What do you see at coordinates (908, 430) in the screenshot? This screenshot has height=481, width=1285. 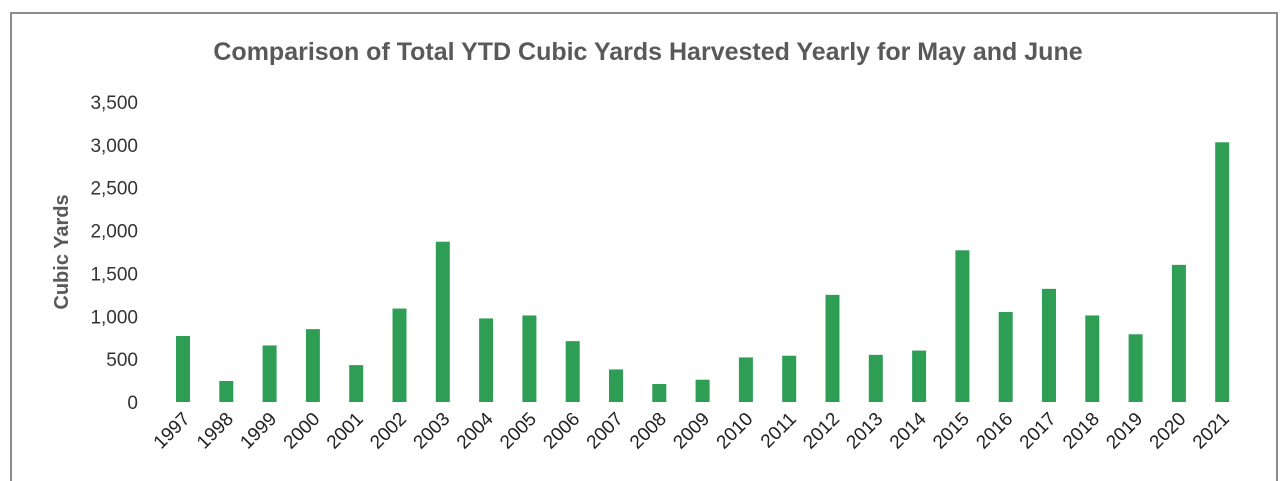 I see `x-tick-label: 2014` at bounding box center [908, 430].